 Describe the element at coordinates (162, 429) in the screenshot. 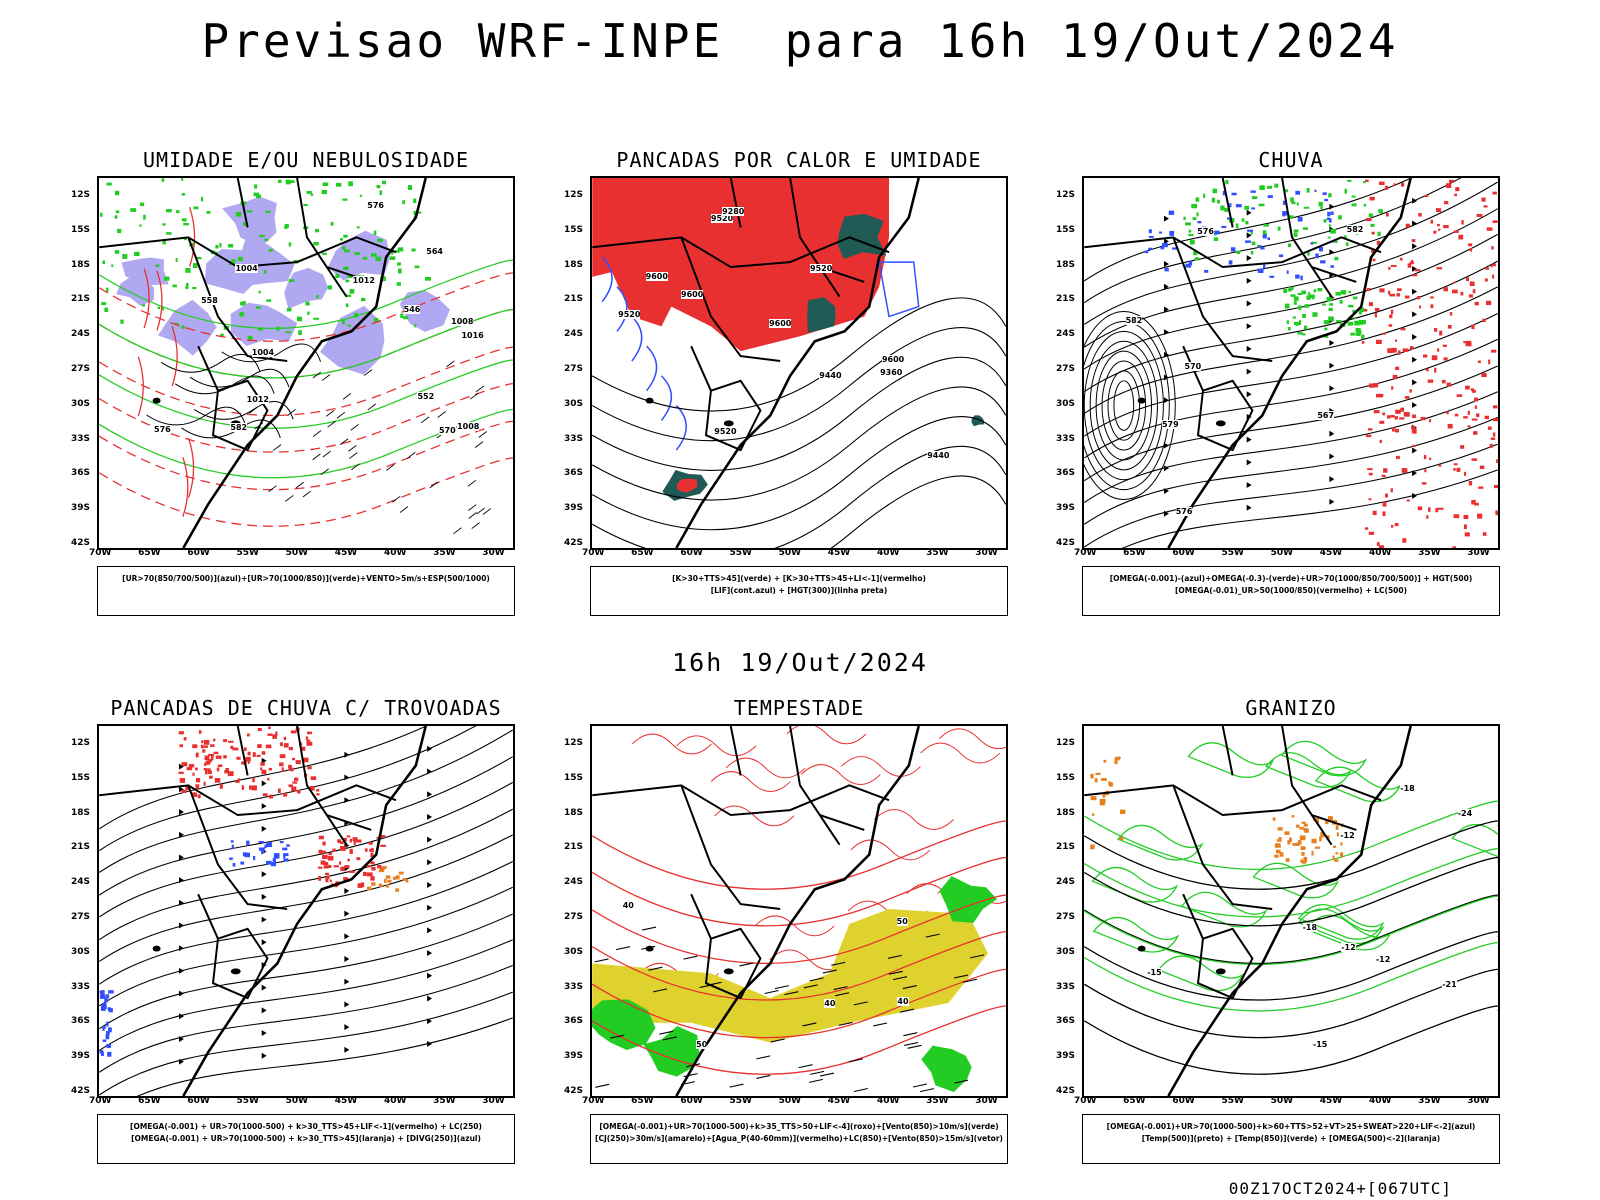

I see `contour-label: 576` at that location.